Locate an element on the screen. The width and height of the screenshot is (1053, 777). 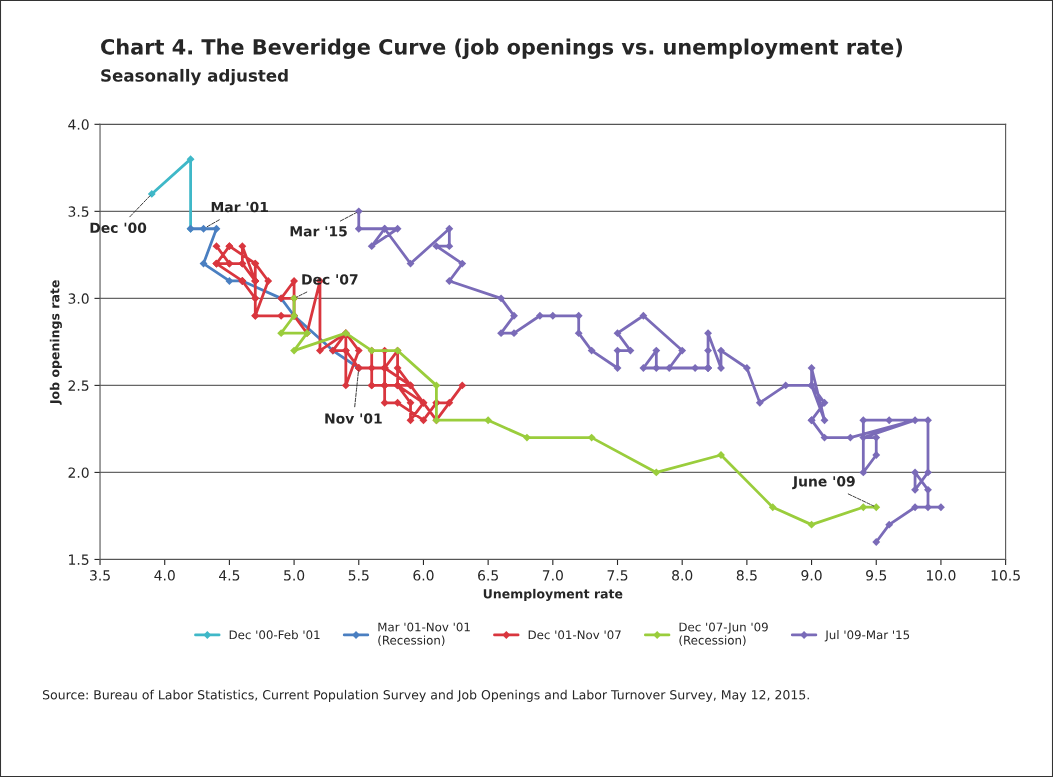
source-note: Source: Bureau of Labor Statistics, Current Population Survey and Job Openings and Labor Turnover Survey, May 12, 2015. is located at coordinates (425, 695).